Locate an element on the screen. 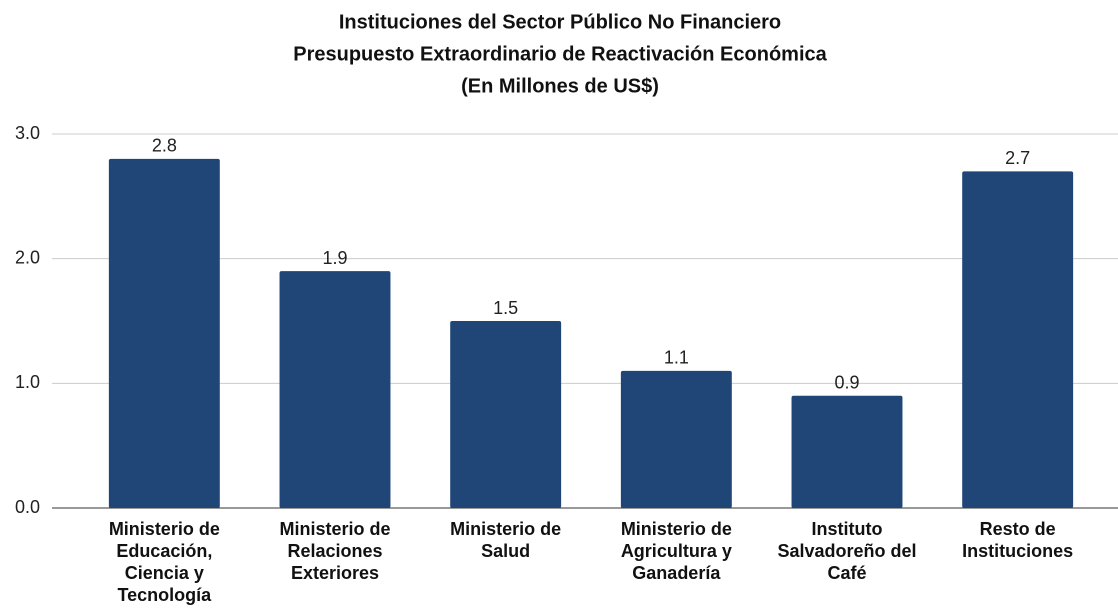  x-tick-label: Instituto Salvadoreño del Café is located at coordinates (847, 551).